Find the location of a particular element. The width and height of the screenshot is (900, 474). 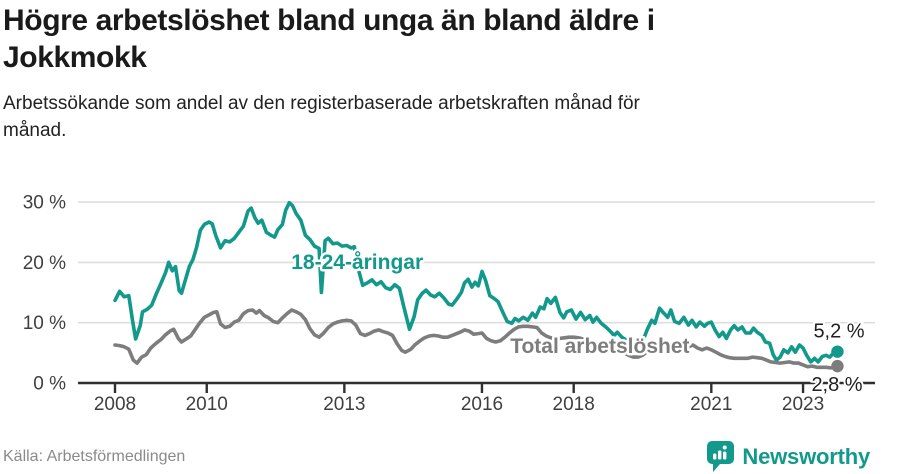

x-tick-label: 2016 is located at coordinates (482, 404).